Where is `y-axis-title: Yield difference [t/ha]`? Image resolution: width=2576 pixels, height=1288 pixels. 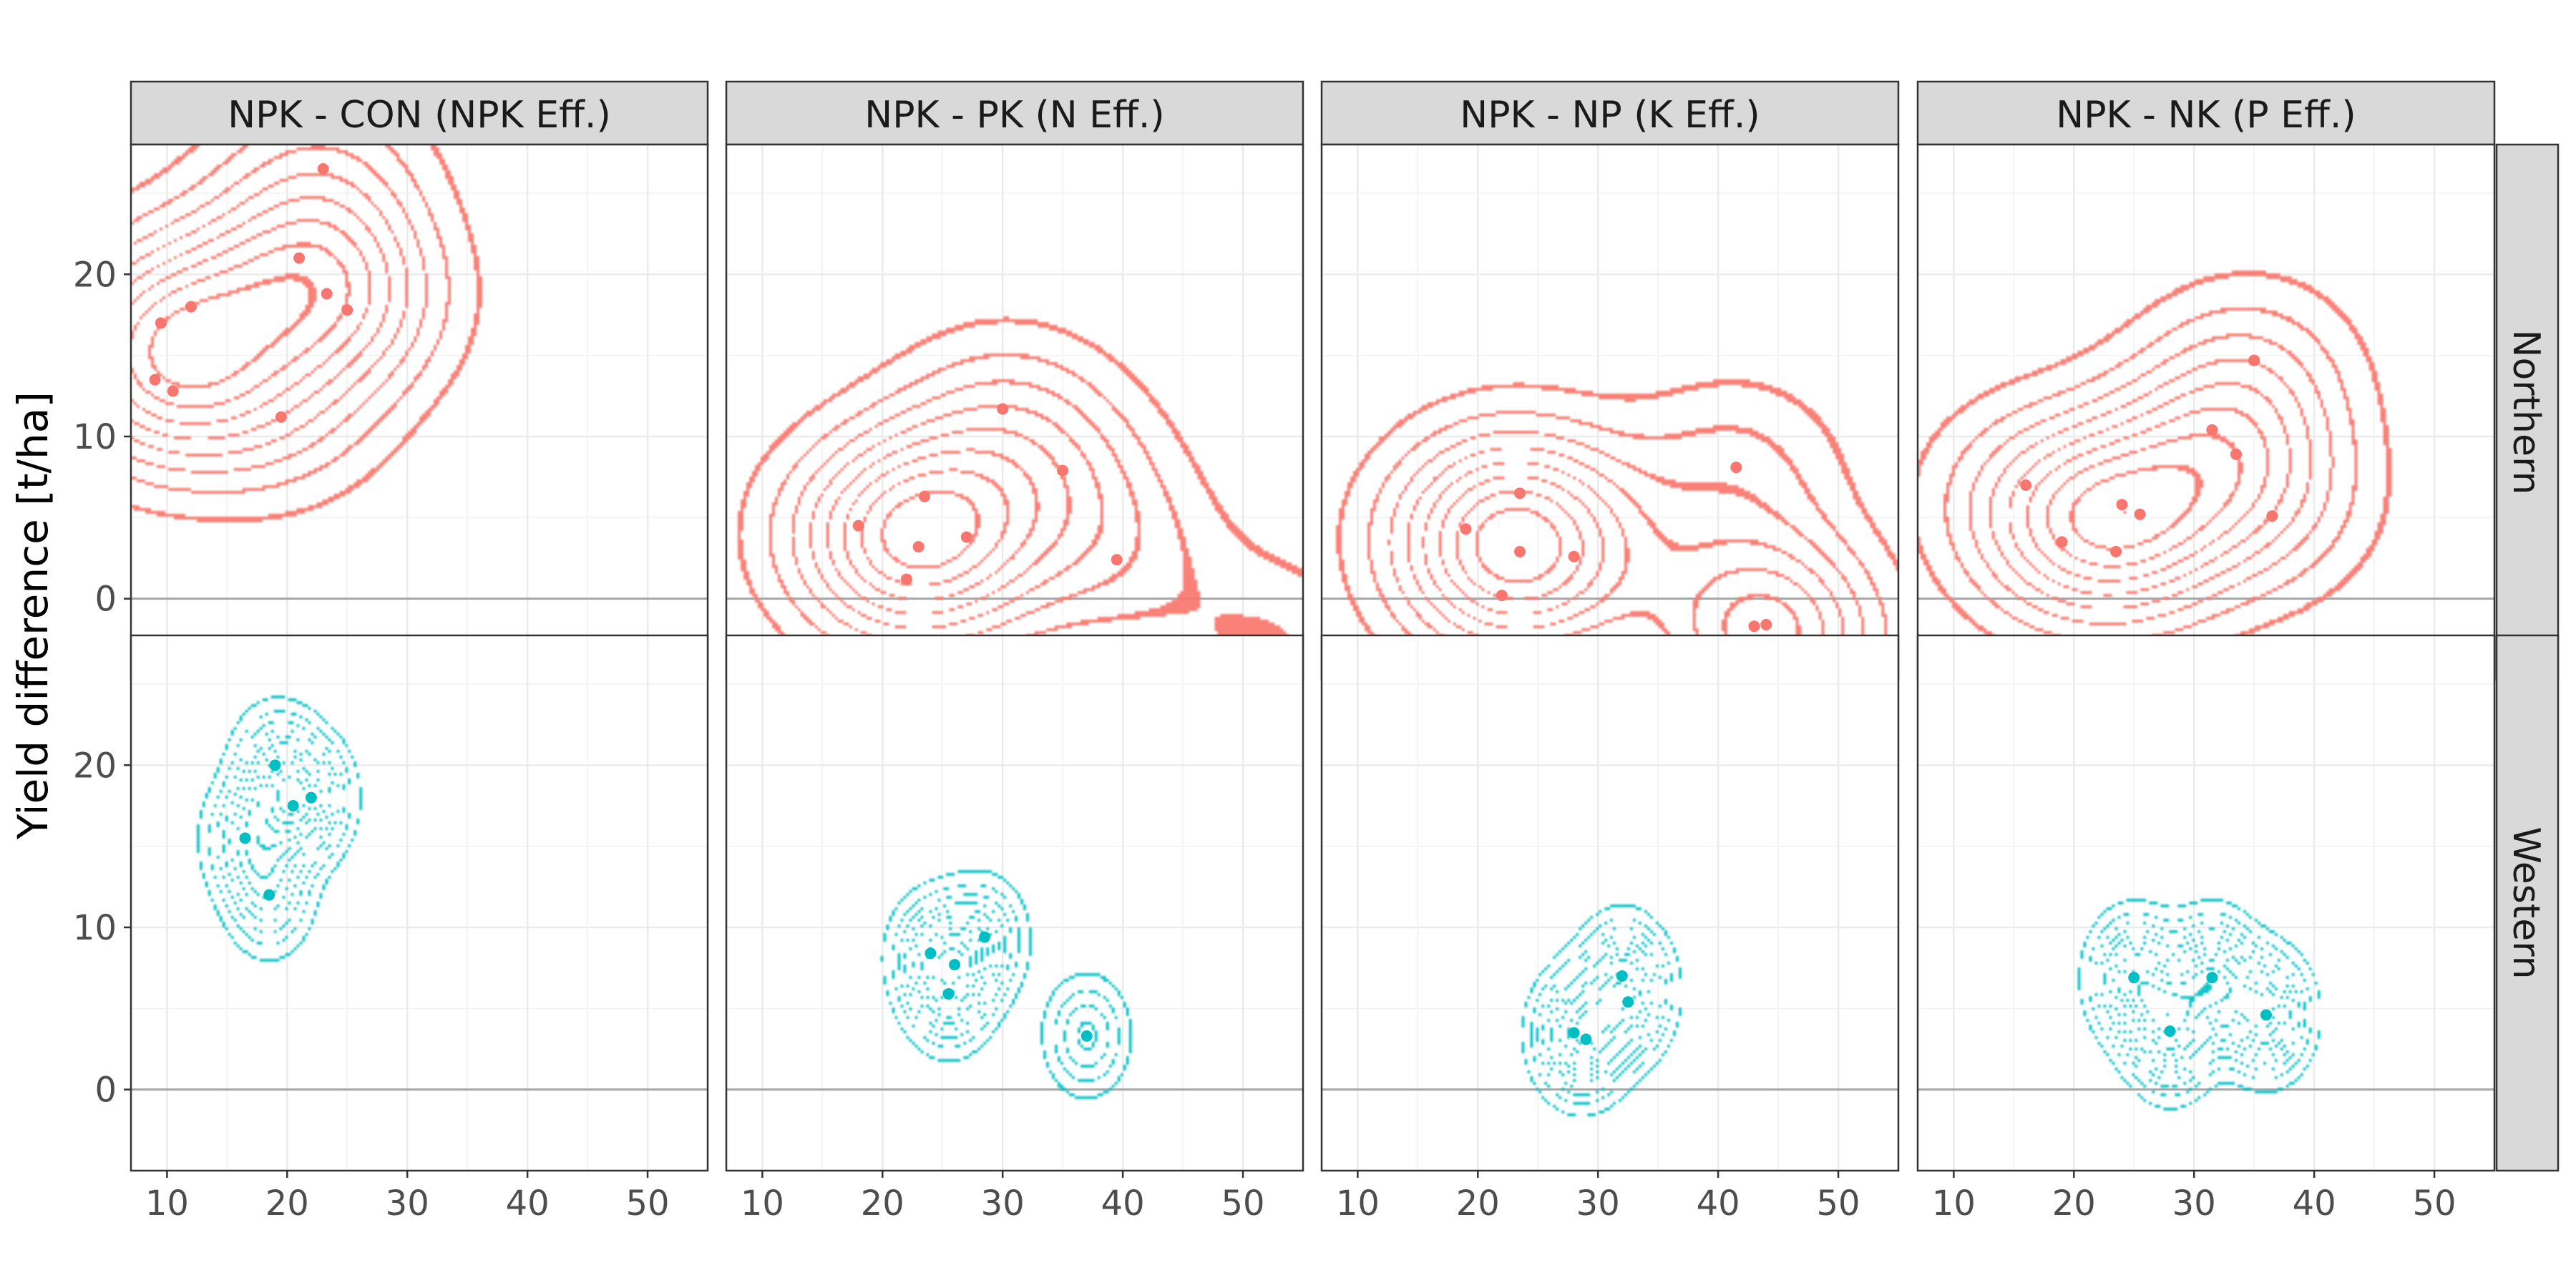 y-axis-title: Yield difference [t/ha] is located at coordinates (33, 615).